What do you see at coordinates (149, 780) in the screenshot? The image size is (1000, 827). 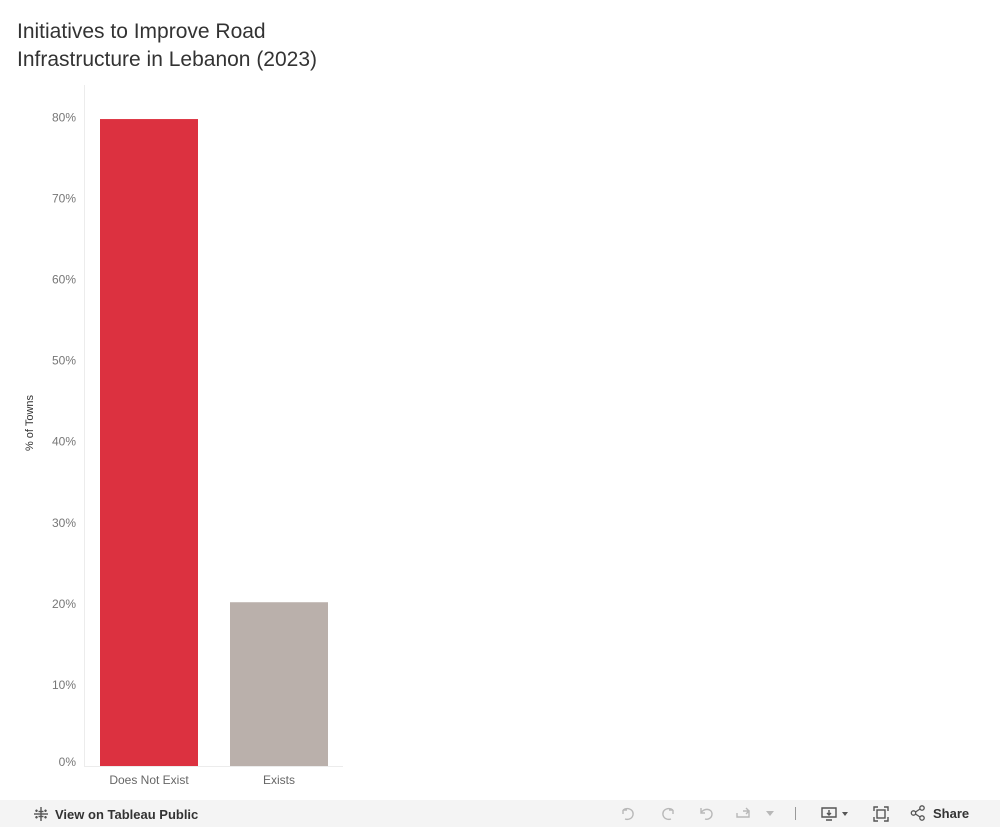 I see `x-tick-label: Does Not Exist` at bounding box center [149, 780].